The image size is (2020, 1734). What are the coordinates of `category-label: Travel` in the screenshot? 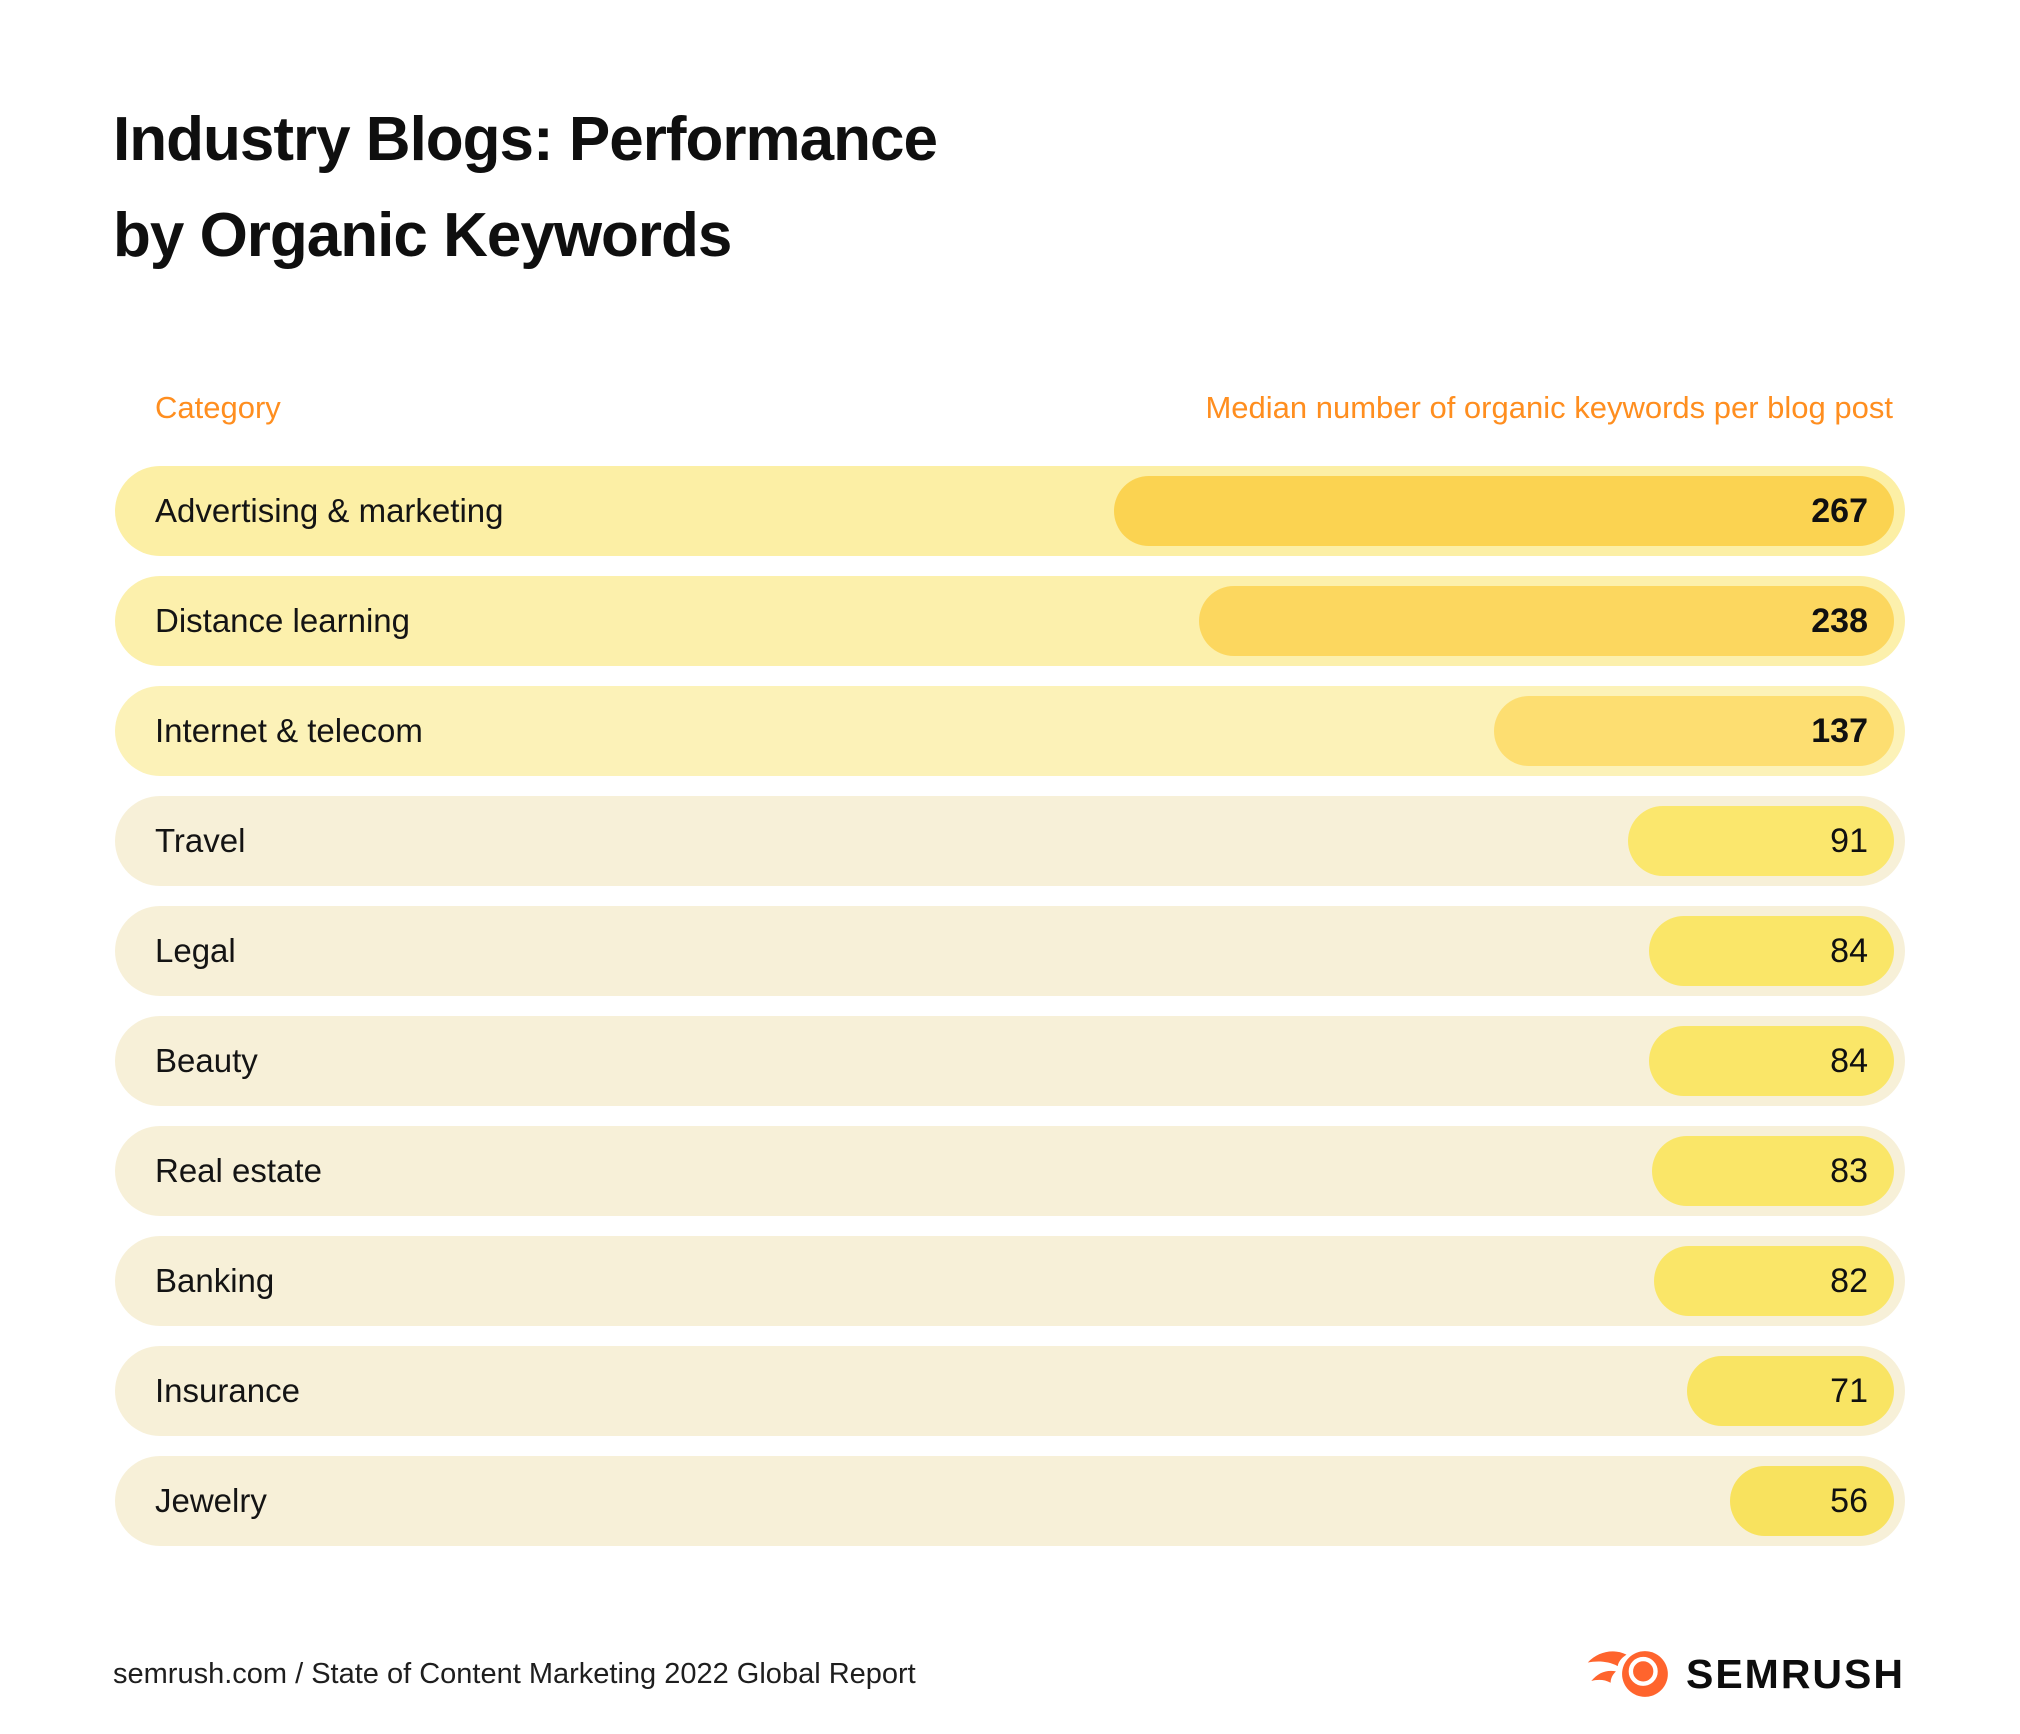 It's located at (200, 840).